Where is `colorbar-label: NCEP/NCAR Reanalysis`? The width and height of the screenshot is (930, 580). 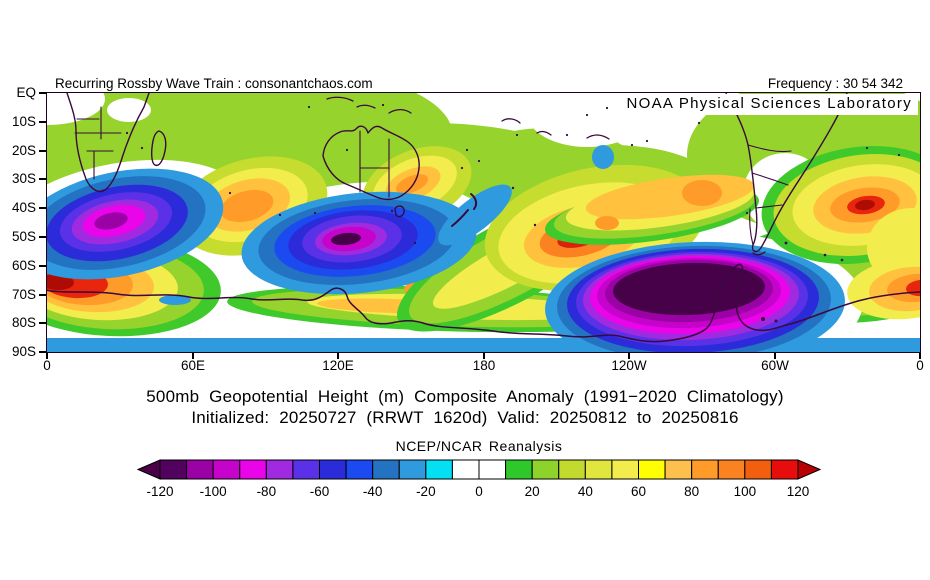
colorbar-label: NCEP/NCAR Reanalysis is located at coordinates (479, 446).